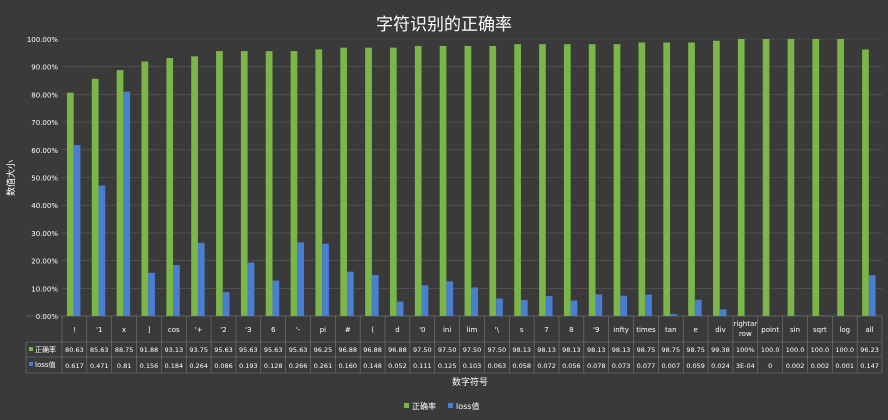 The width and height of the screenshot is (888, 420). I want to click on x-tick-label: 8, so click(571, 330).